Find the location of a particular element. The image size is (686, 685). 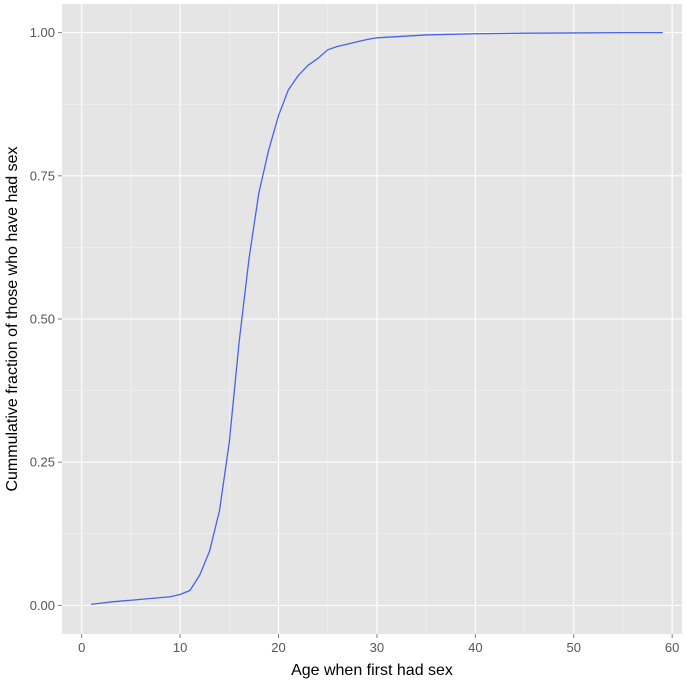

x-tick-label: 60 is located at coordinates (672, 647).